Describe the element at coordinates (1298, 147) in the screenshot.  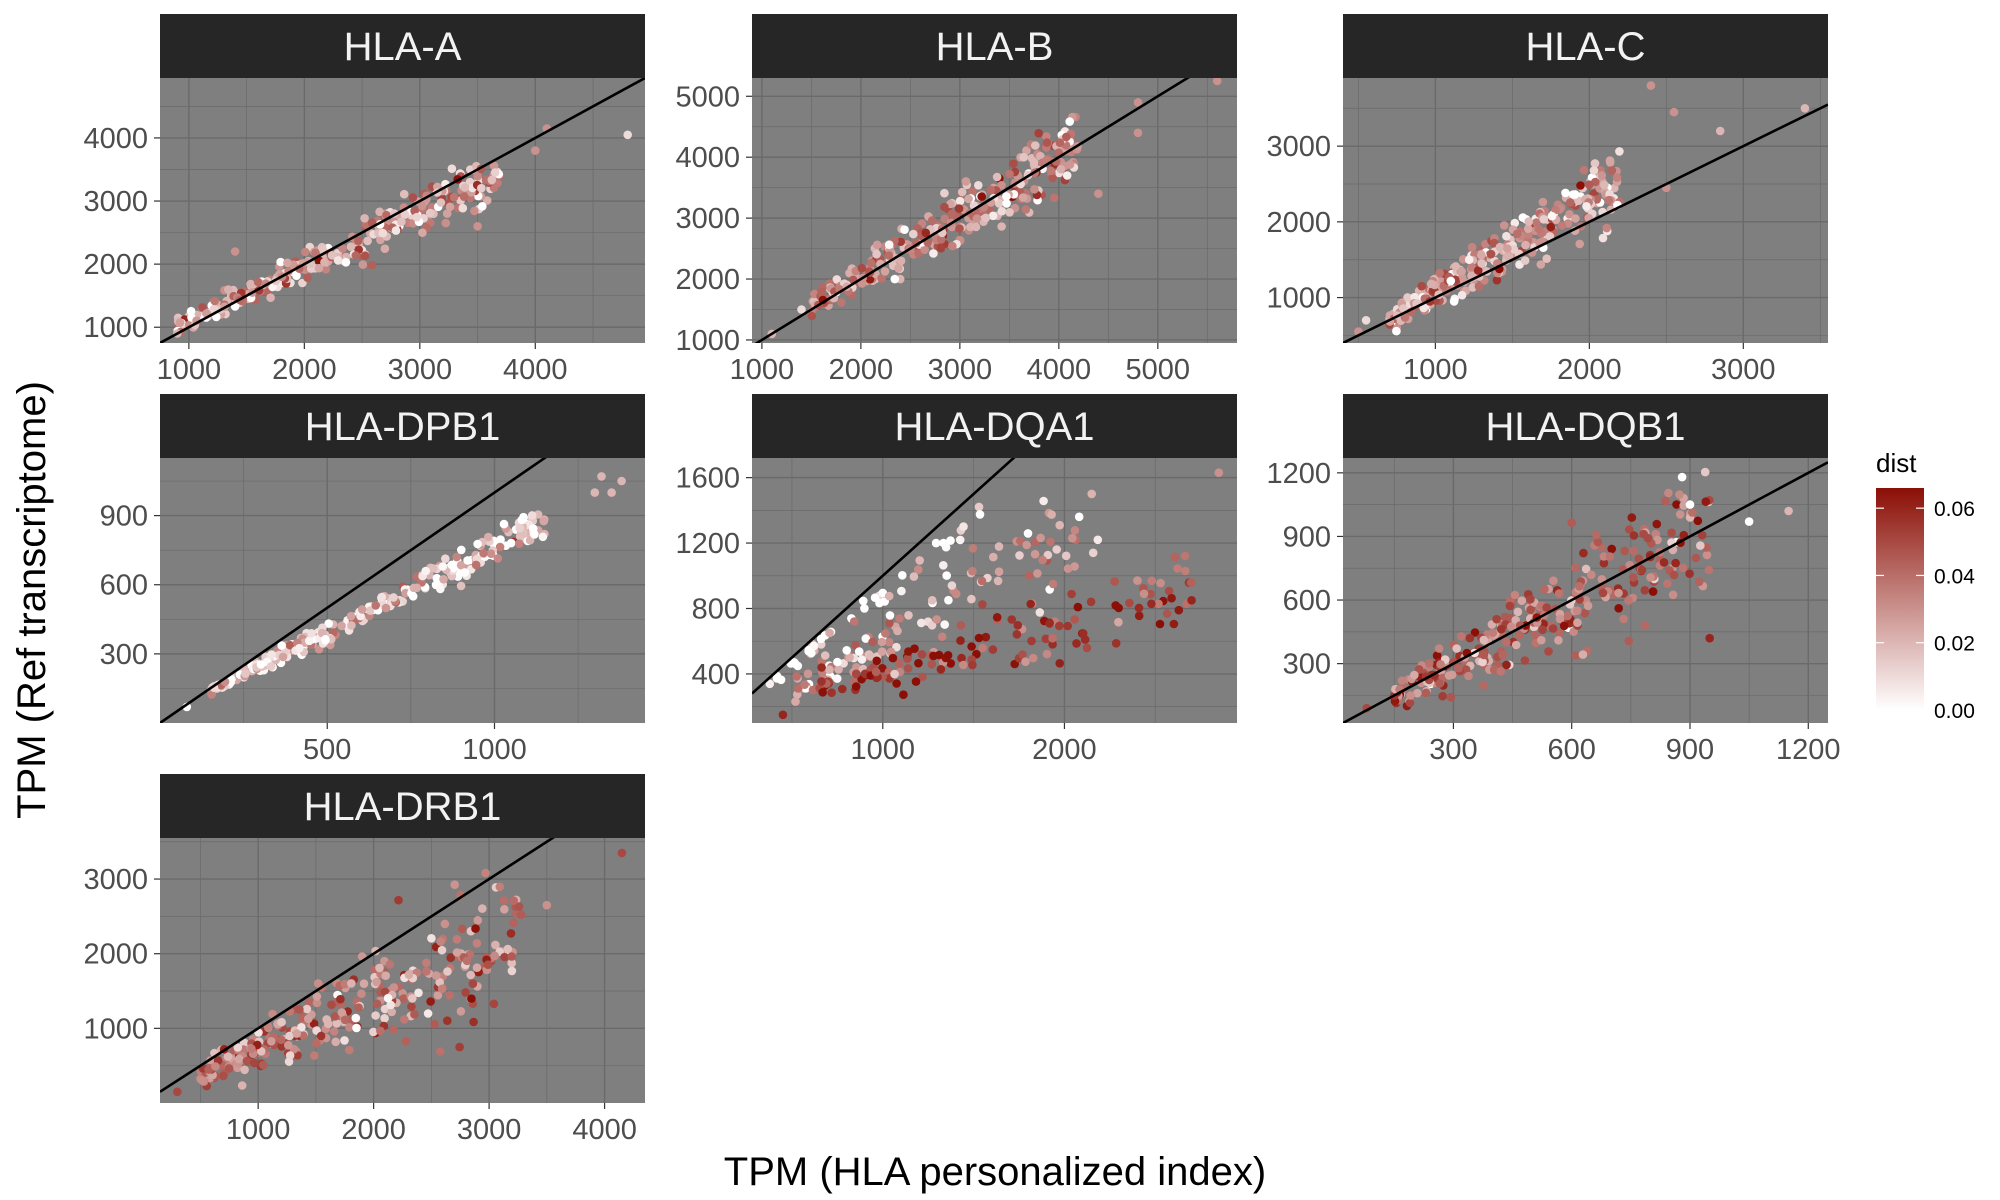
I see `y-tick-label: 3000` at that location.